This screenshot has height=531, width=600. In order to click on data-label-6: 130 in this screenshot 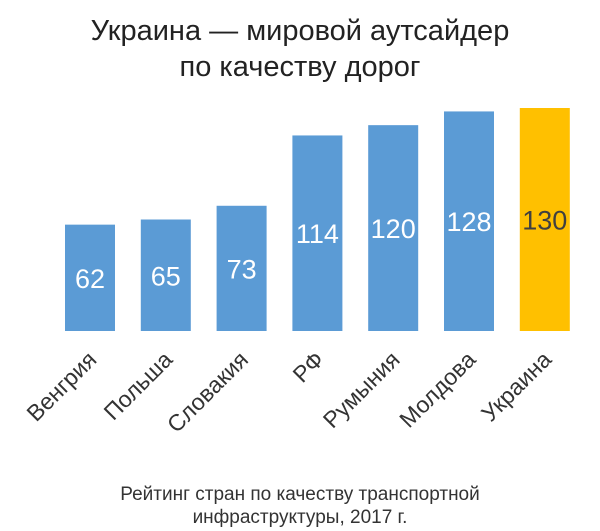, I will do `click(544, 221)`.